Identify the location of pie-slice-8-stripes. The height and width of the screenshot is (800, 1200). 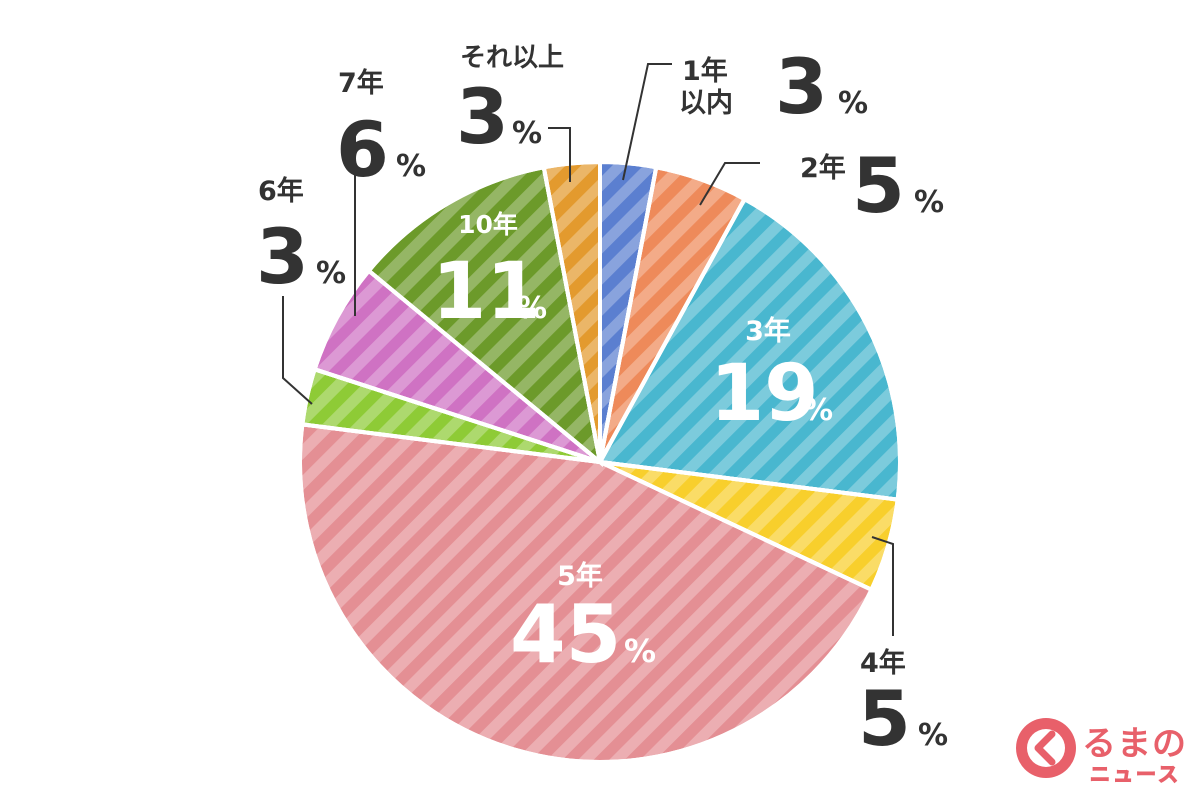
(485, 316).